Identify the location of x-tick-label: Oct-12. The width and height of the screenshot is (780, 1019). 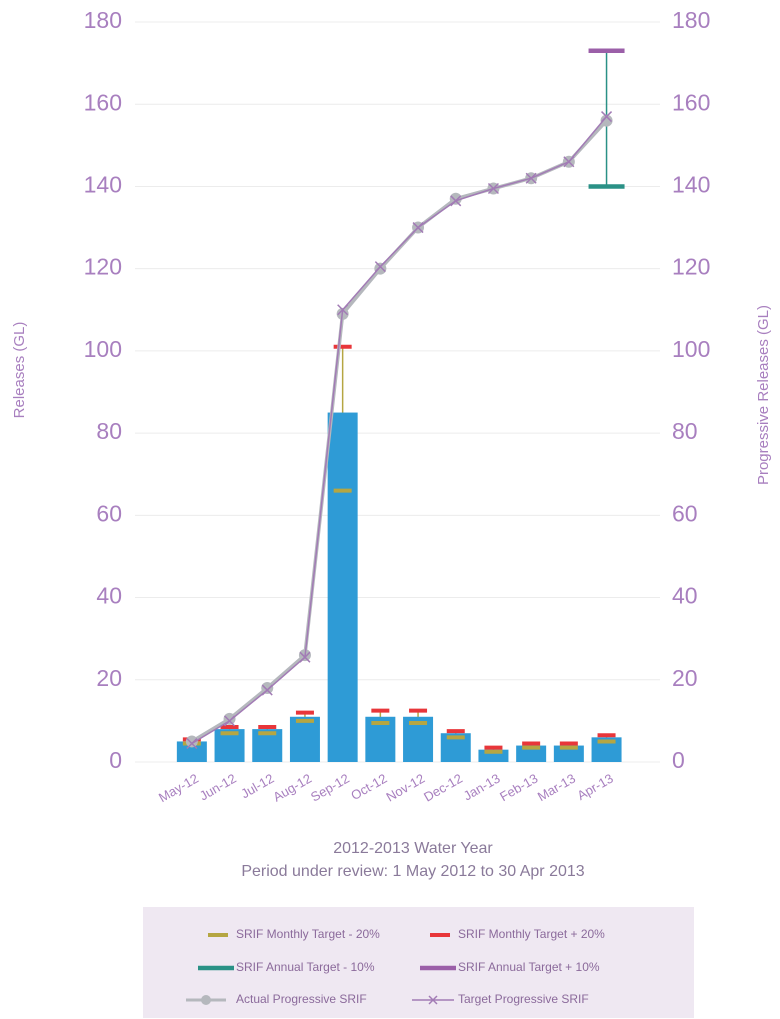
(368, 787).